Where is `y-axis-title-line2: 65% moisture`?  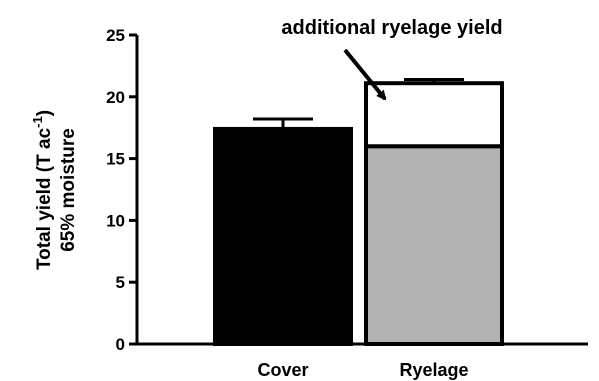
y-axis-title-line2: 65% moisture is located at coordinates (68, 190).